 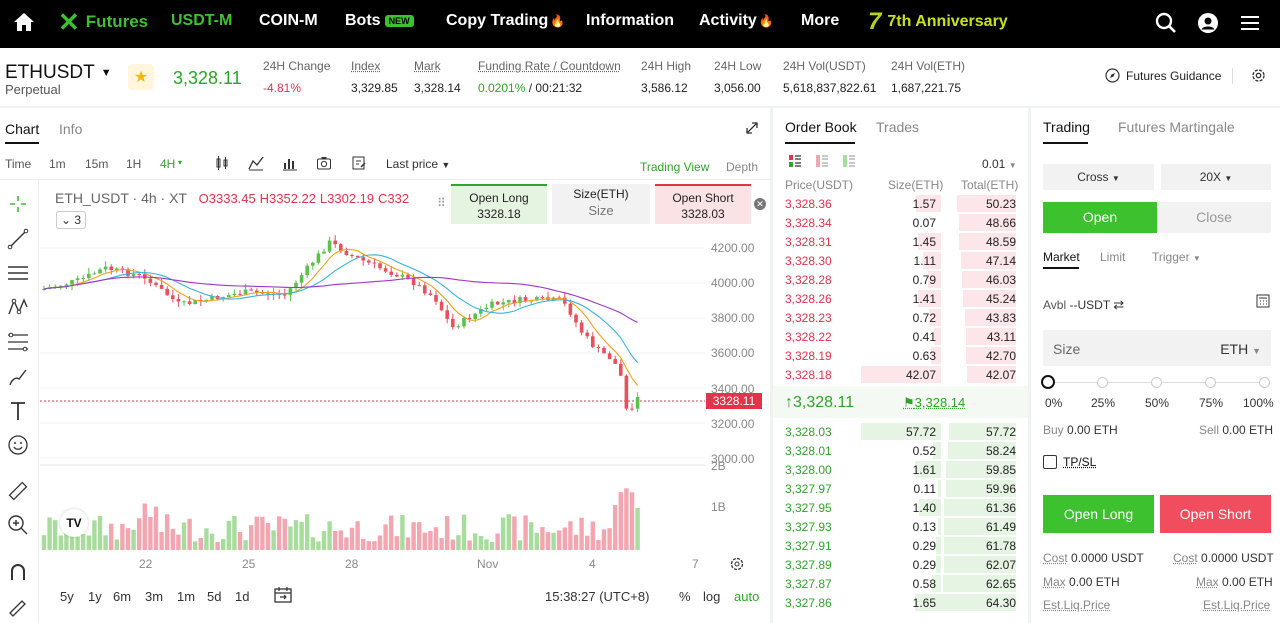 What do you see at coordinates (1050, 462) in the screenshot?
I see `checkbox` at bounding box center [1050, 462].